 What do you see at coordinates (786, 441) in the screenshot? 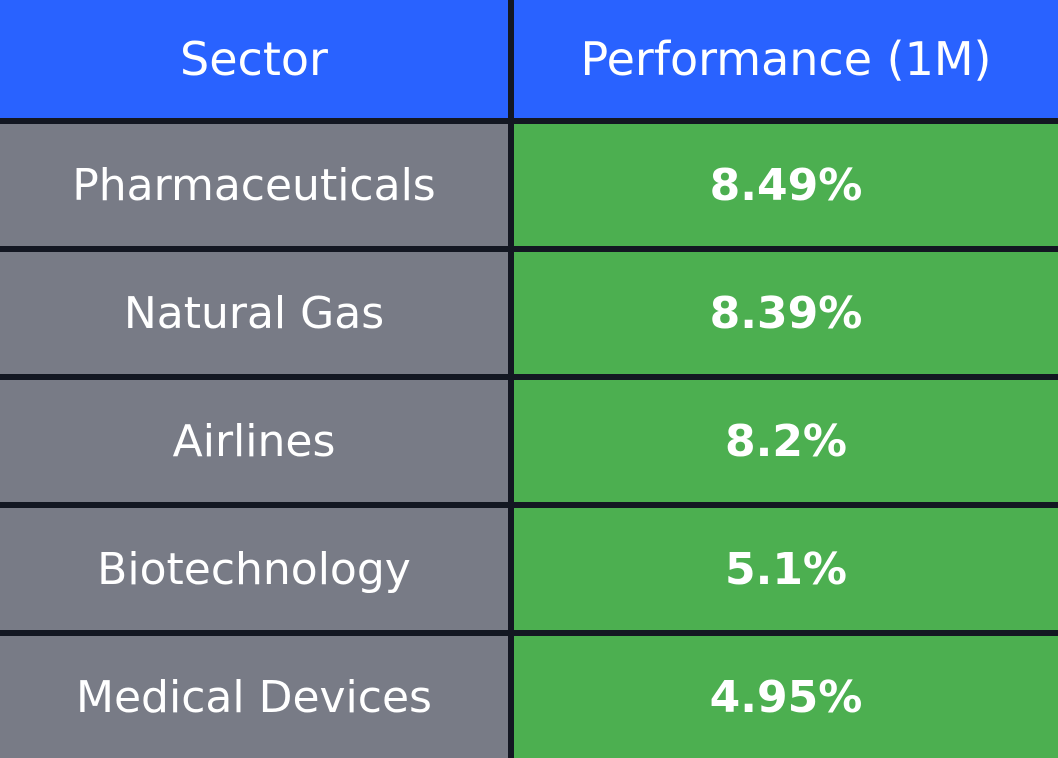
I see `performance-cell: 8.2%` at bounding box center [786, 441].